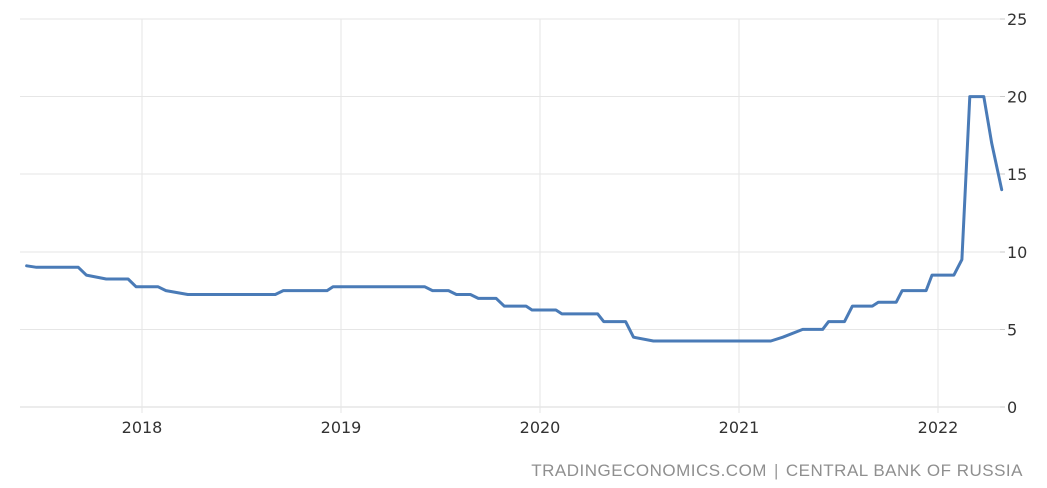 The height and width of the screenshot is (488, 1047). What do you see at coordinates (540, 427) in the screenshot?
I see `x-tick-label: 2020` at bounding box center [540, 427].